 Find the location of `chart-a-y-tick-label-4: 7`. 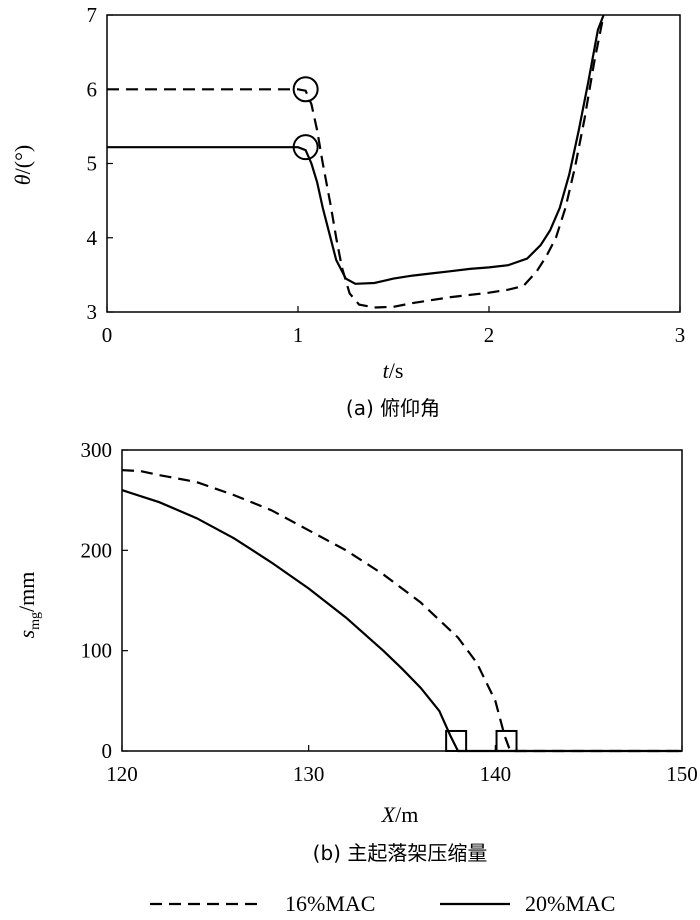

chart-a-y-tick-label-4: 7 is located at coordinates (92, 15).